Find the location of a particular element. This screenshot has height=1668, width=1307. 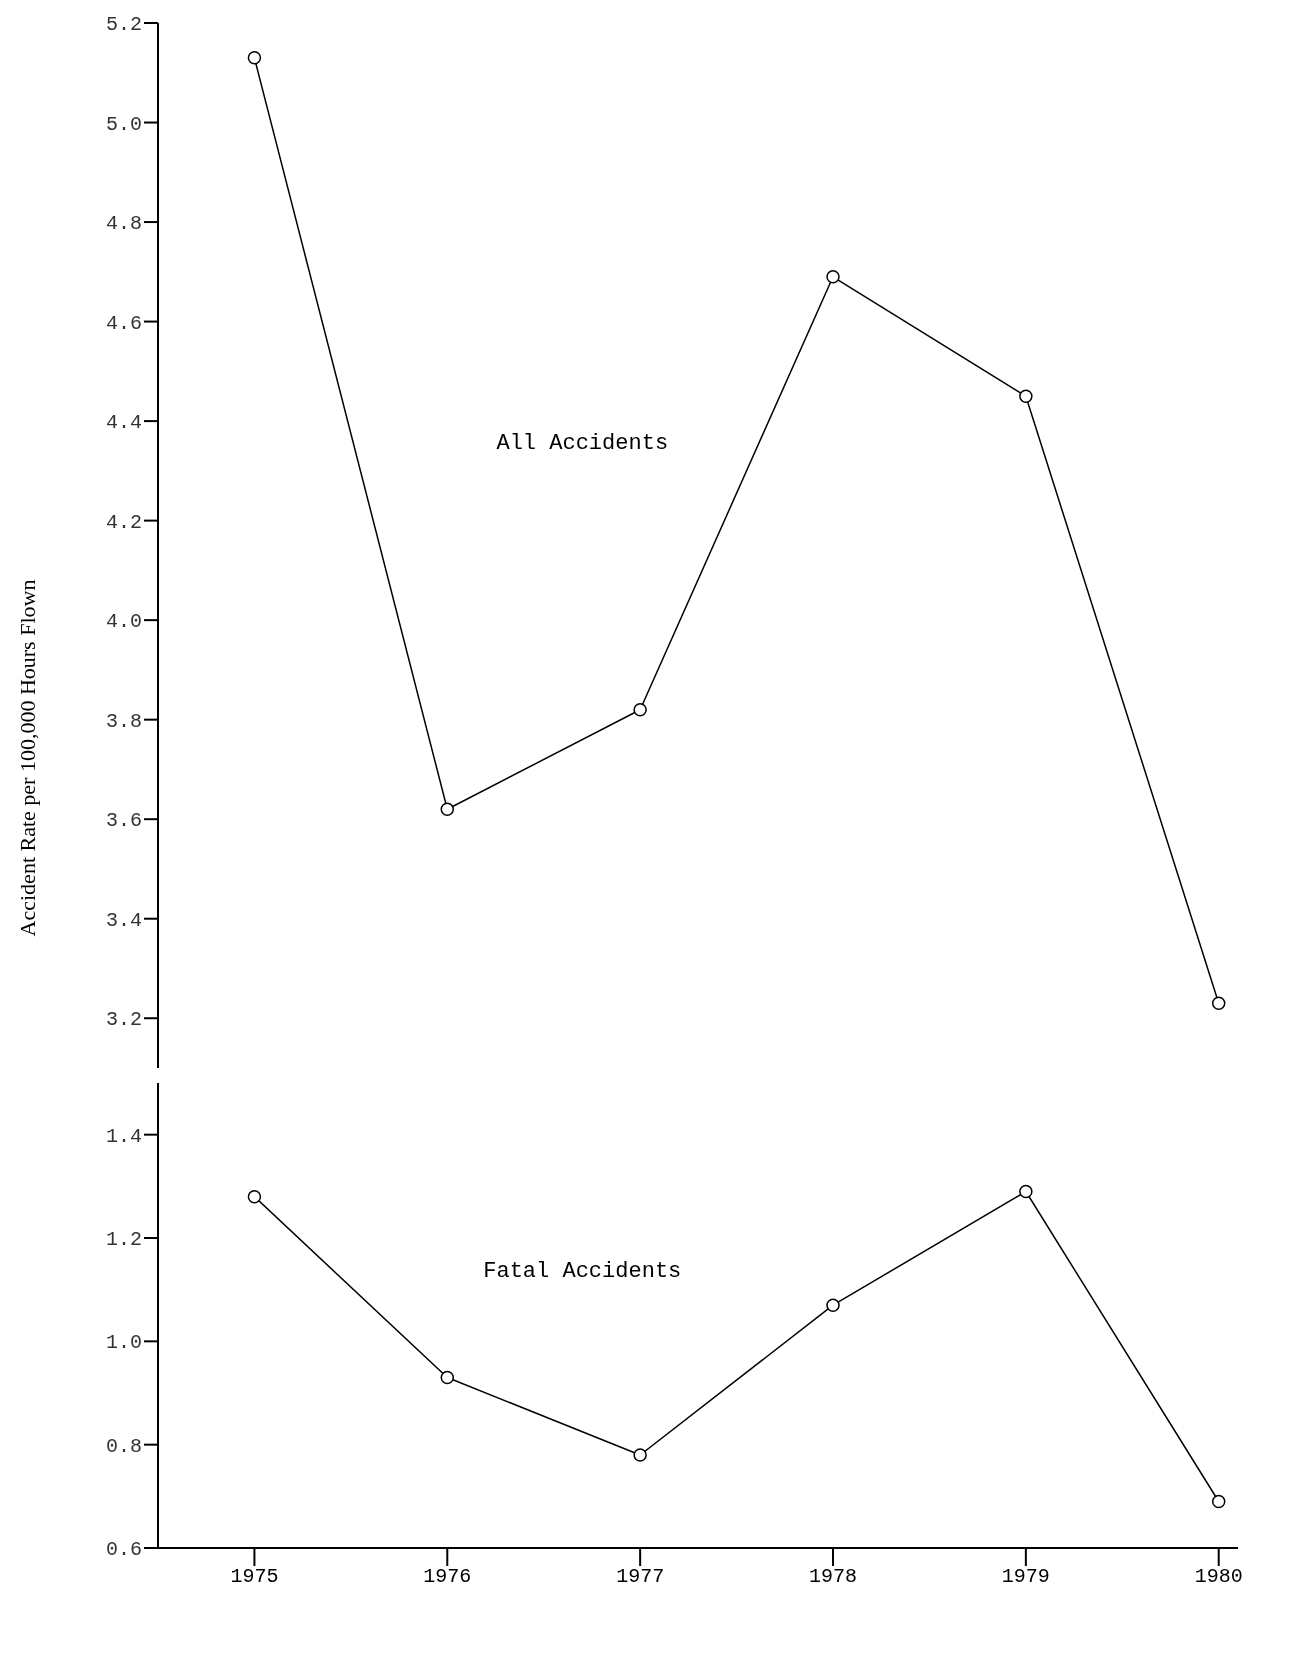

y-axis-title: Accident Rate per 100,000 Hours Flown is located at coordinates (28, 758).